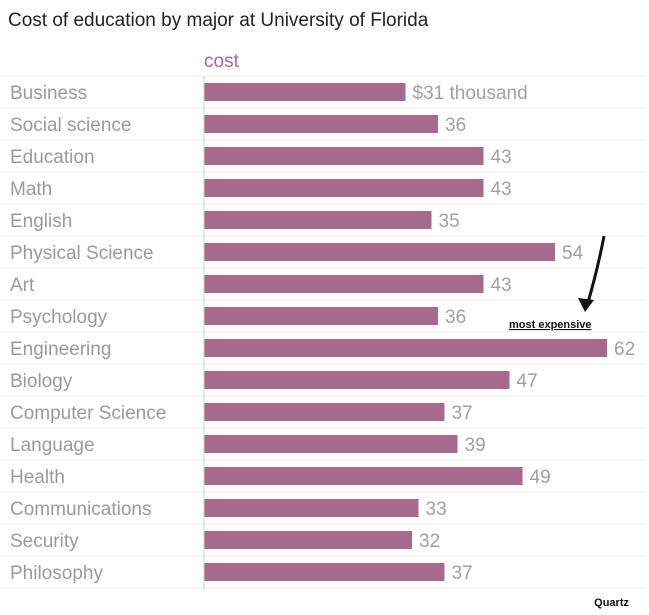 The image size is (649, 615). What do you see at coordinates (56, 573) in the screenshot?
I see `category-label: Philosophy` at bounding box center [56, 573].